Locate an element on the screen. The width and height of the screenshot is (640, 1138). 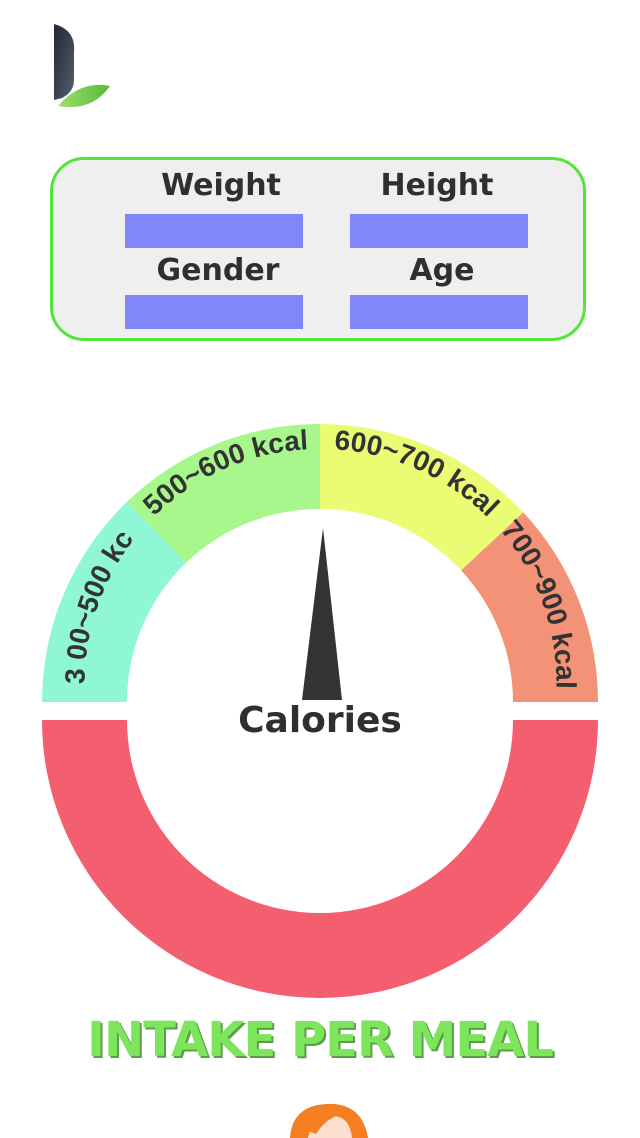
age-input is located at coordinates (439, 312).